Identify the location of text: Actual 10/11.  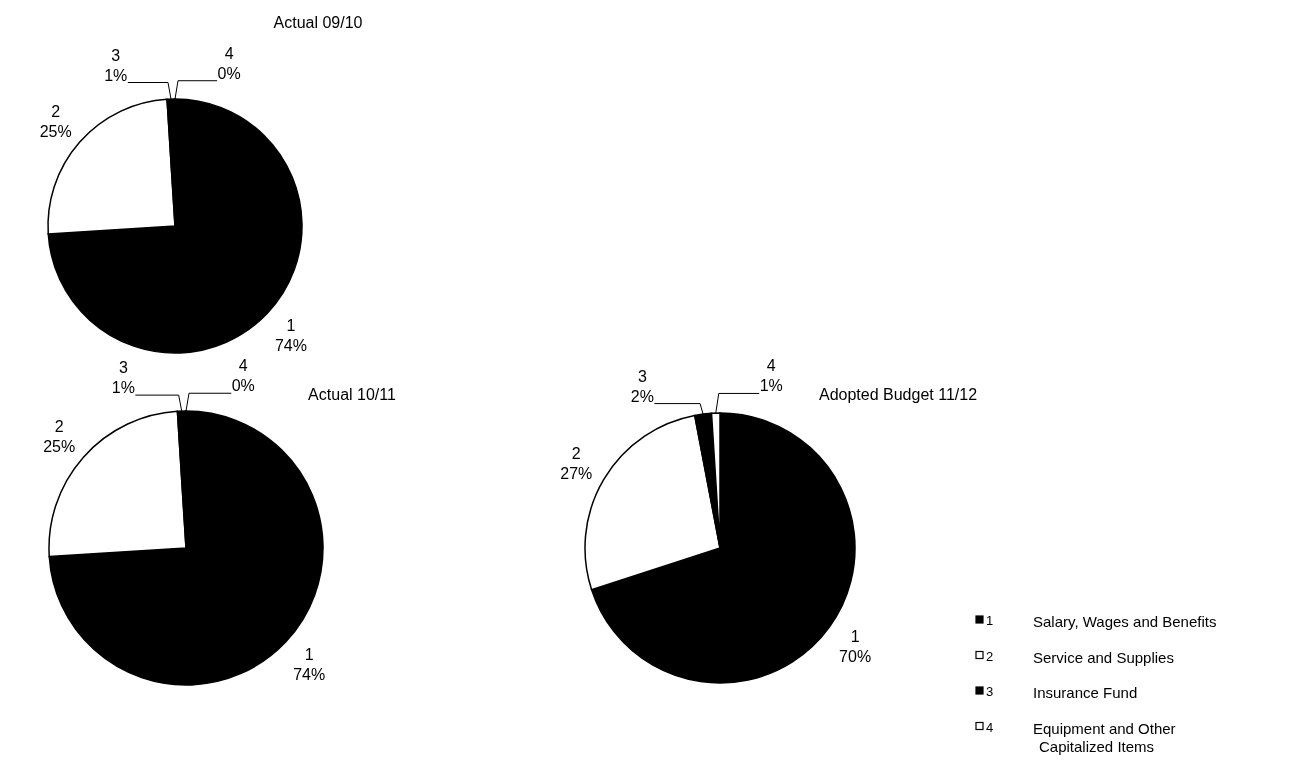
(352, 394).